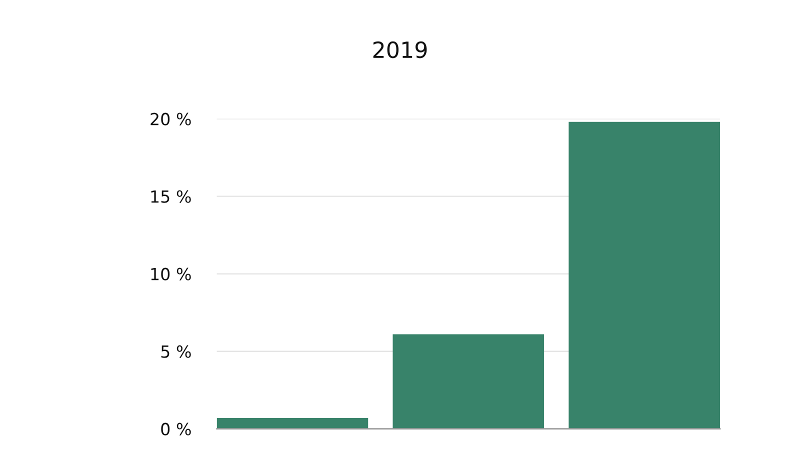  What do you see at coordinates (400, 49) in the screenshot?
I see `chart-title: 2019` at bounding box center [400, 49].